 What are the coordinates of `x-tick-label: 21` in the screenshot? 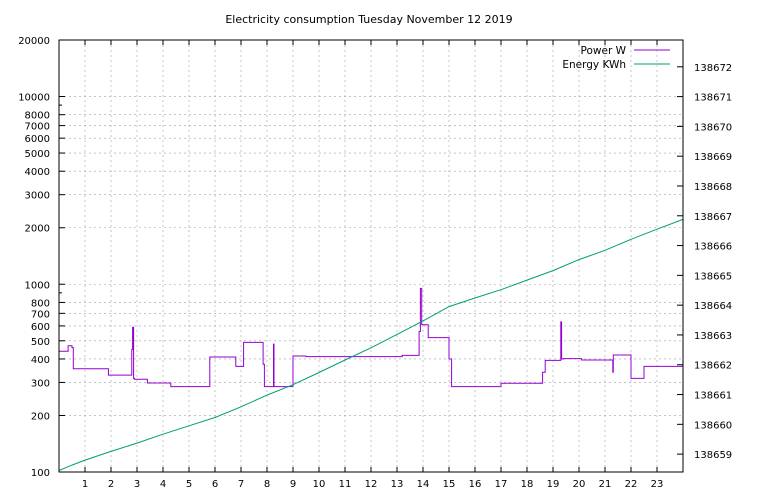 It's located at (605, 484).